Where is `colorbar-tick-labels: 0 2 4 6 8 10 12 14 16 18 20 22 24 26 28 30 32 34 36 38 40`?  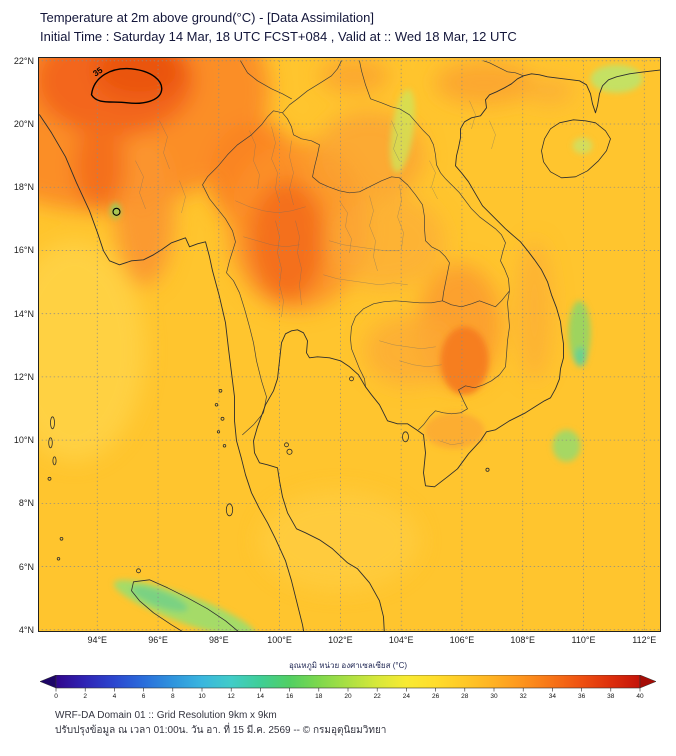 colorbar-tick-labels: 0 2 4 6 8 10 12 14 16 18 20 22 24 26 28 30 32 34 36 38 40 is located at coordinates (348, 698).